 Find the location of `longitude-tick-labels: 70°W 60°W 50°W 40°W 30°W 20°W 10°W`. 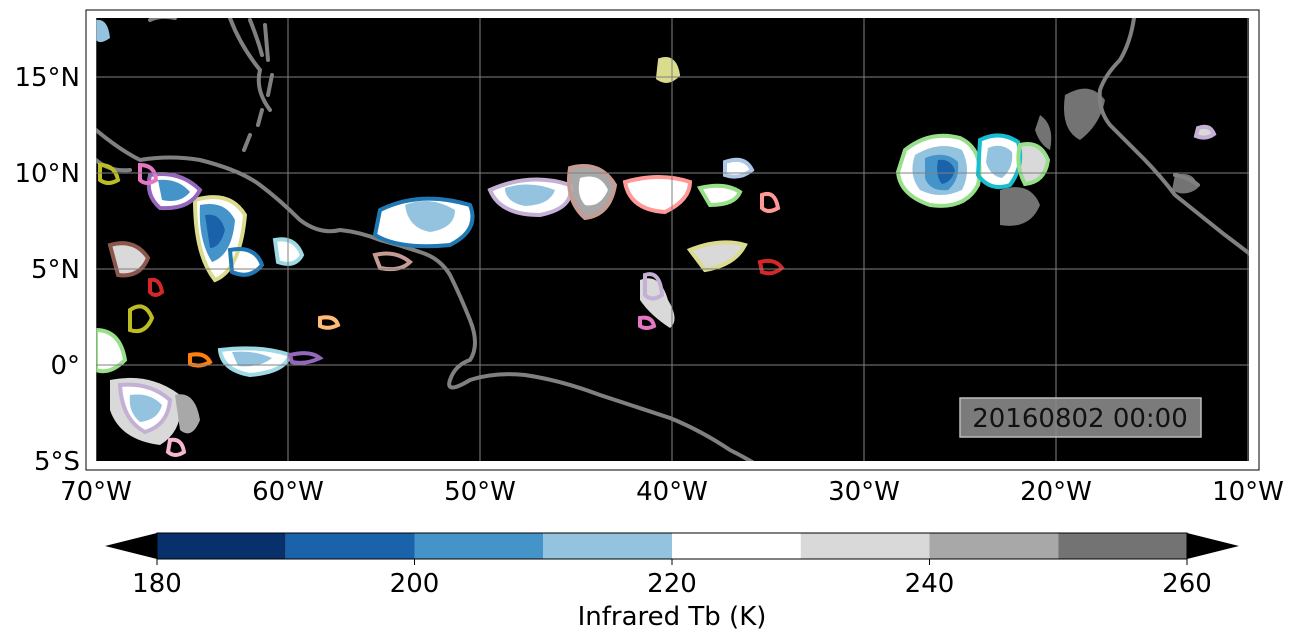

longitude-tick-labels: 70°W 60°W 50°W 40°W 30°W 20°W 10°W is located at coordinates (672, 492).